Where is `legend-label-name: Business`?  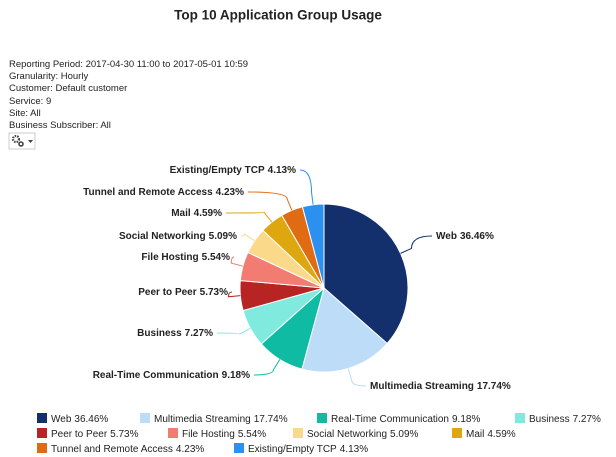
legend-label-name: Business is located at coordinates (549, 419).